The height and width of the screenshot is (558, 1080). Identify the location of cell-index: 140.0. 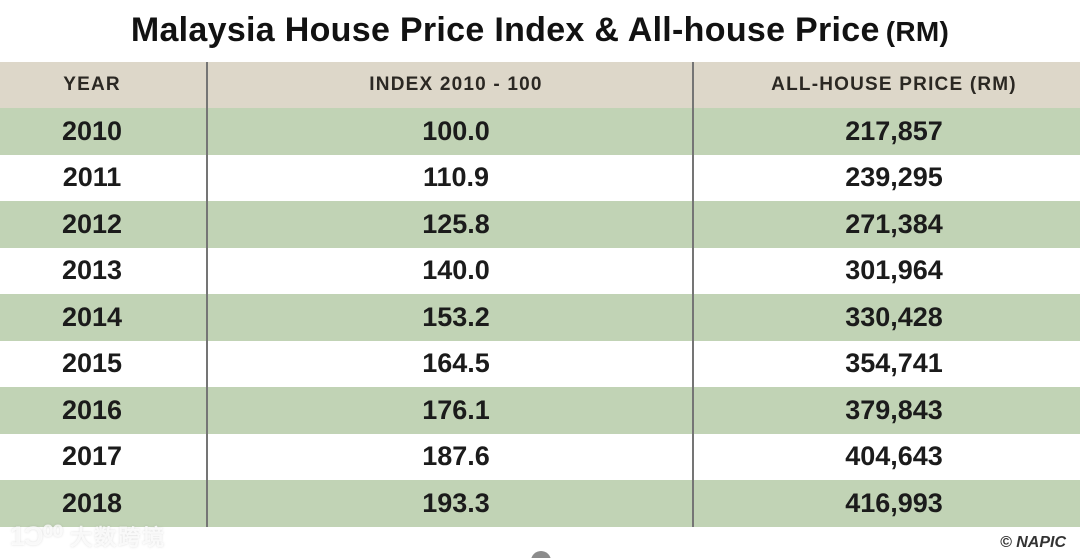
(449, 270).